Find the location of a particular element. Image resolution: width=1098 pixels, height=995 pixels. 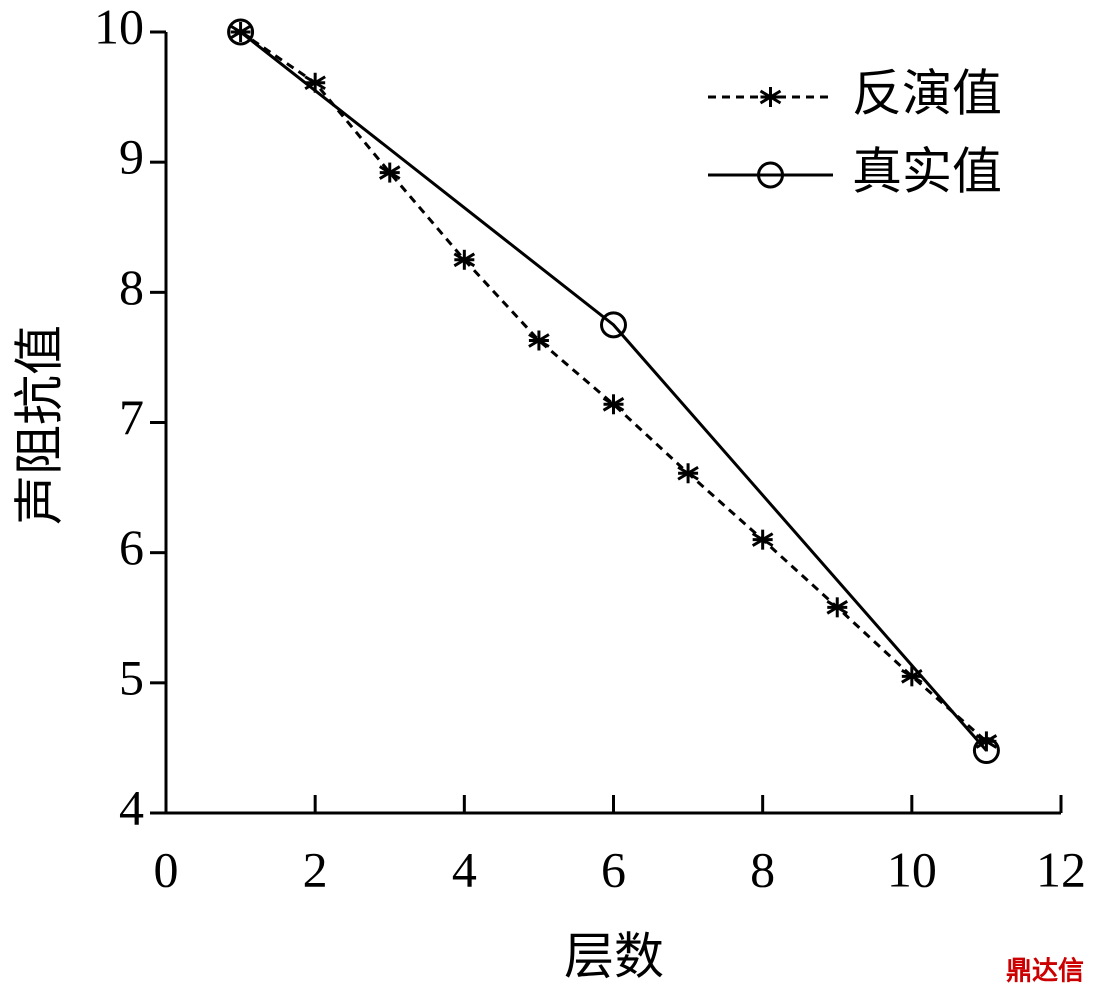

y-tick-label: 9 is located at coordinates (131, 157).